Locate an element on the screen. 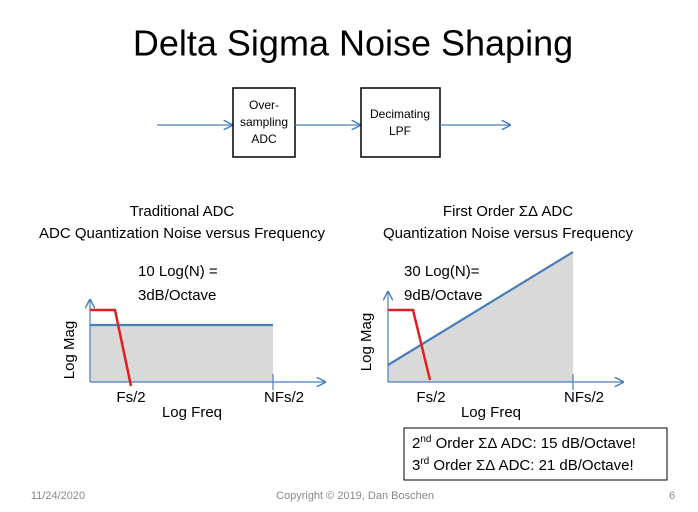 This screenshot has height=512, width=698. slide-title: Delta Sigma Noise Shaping is located at coordinates (353, 43).